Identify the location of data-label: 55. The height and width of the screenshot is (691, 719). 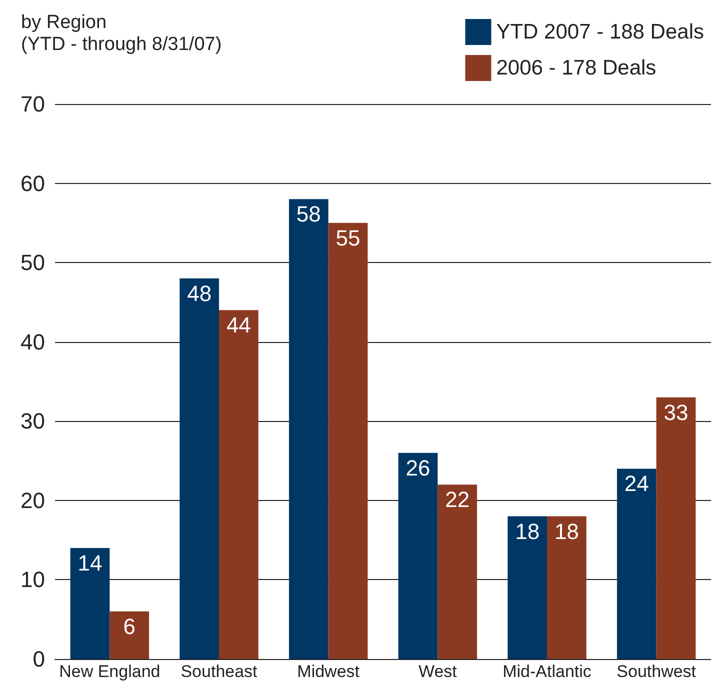
(348, 237).